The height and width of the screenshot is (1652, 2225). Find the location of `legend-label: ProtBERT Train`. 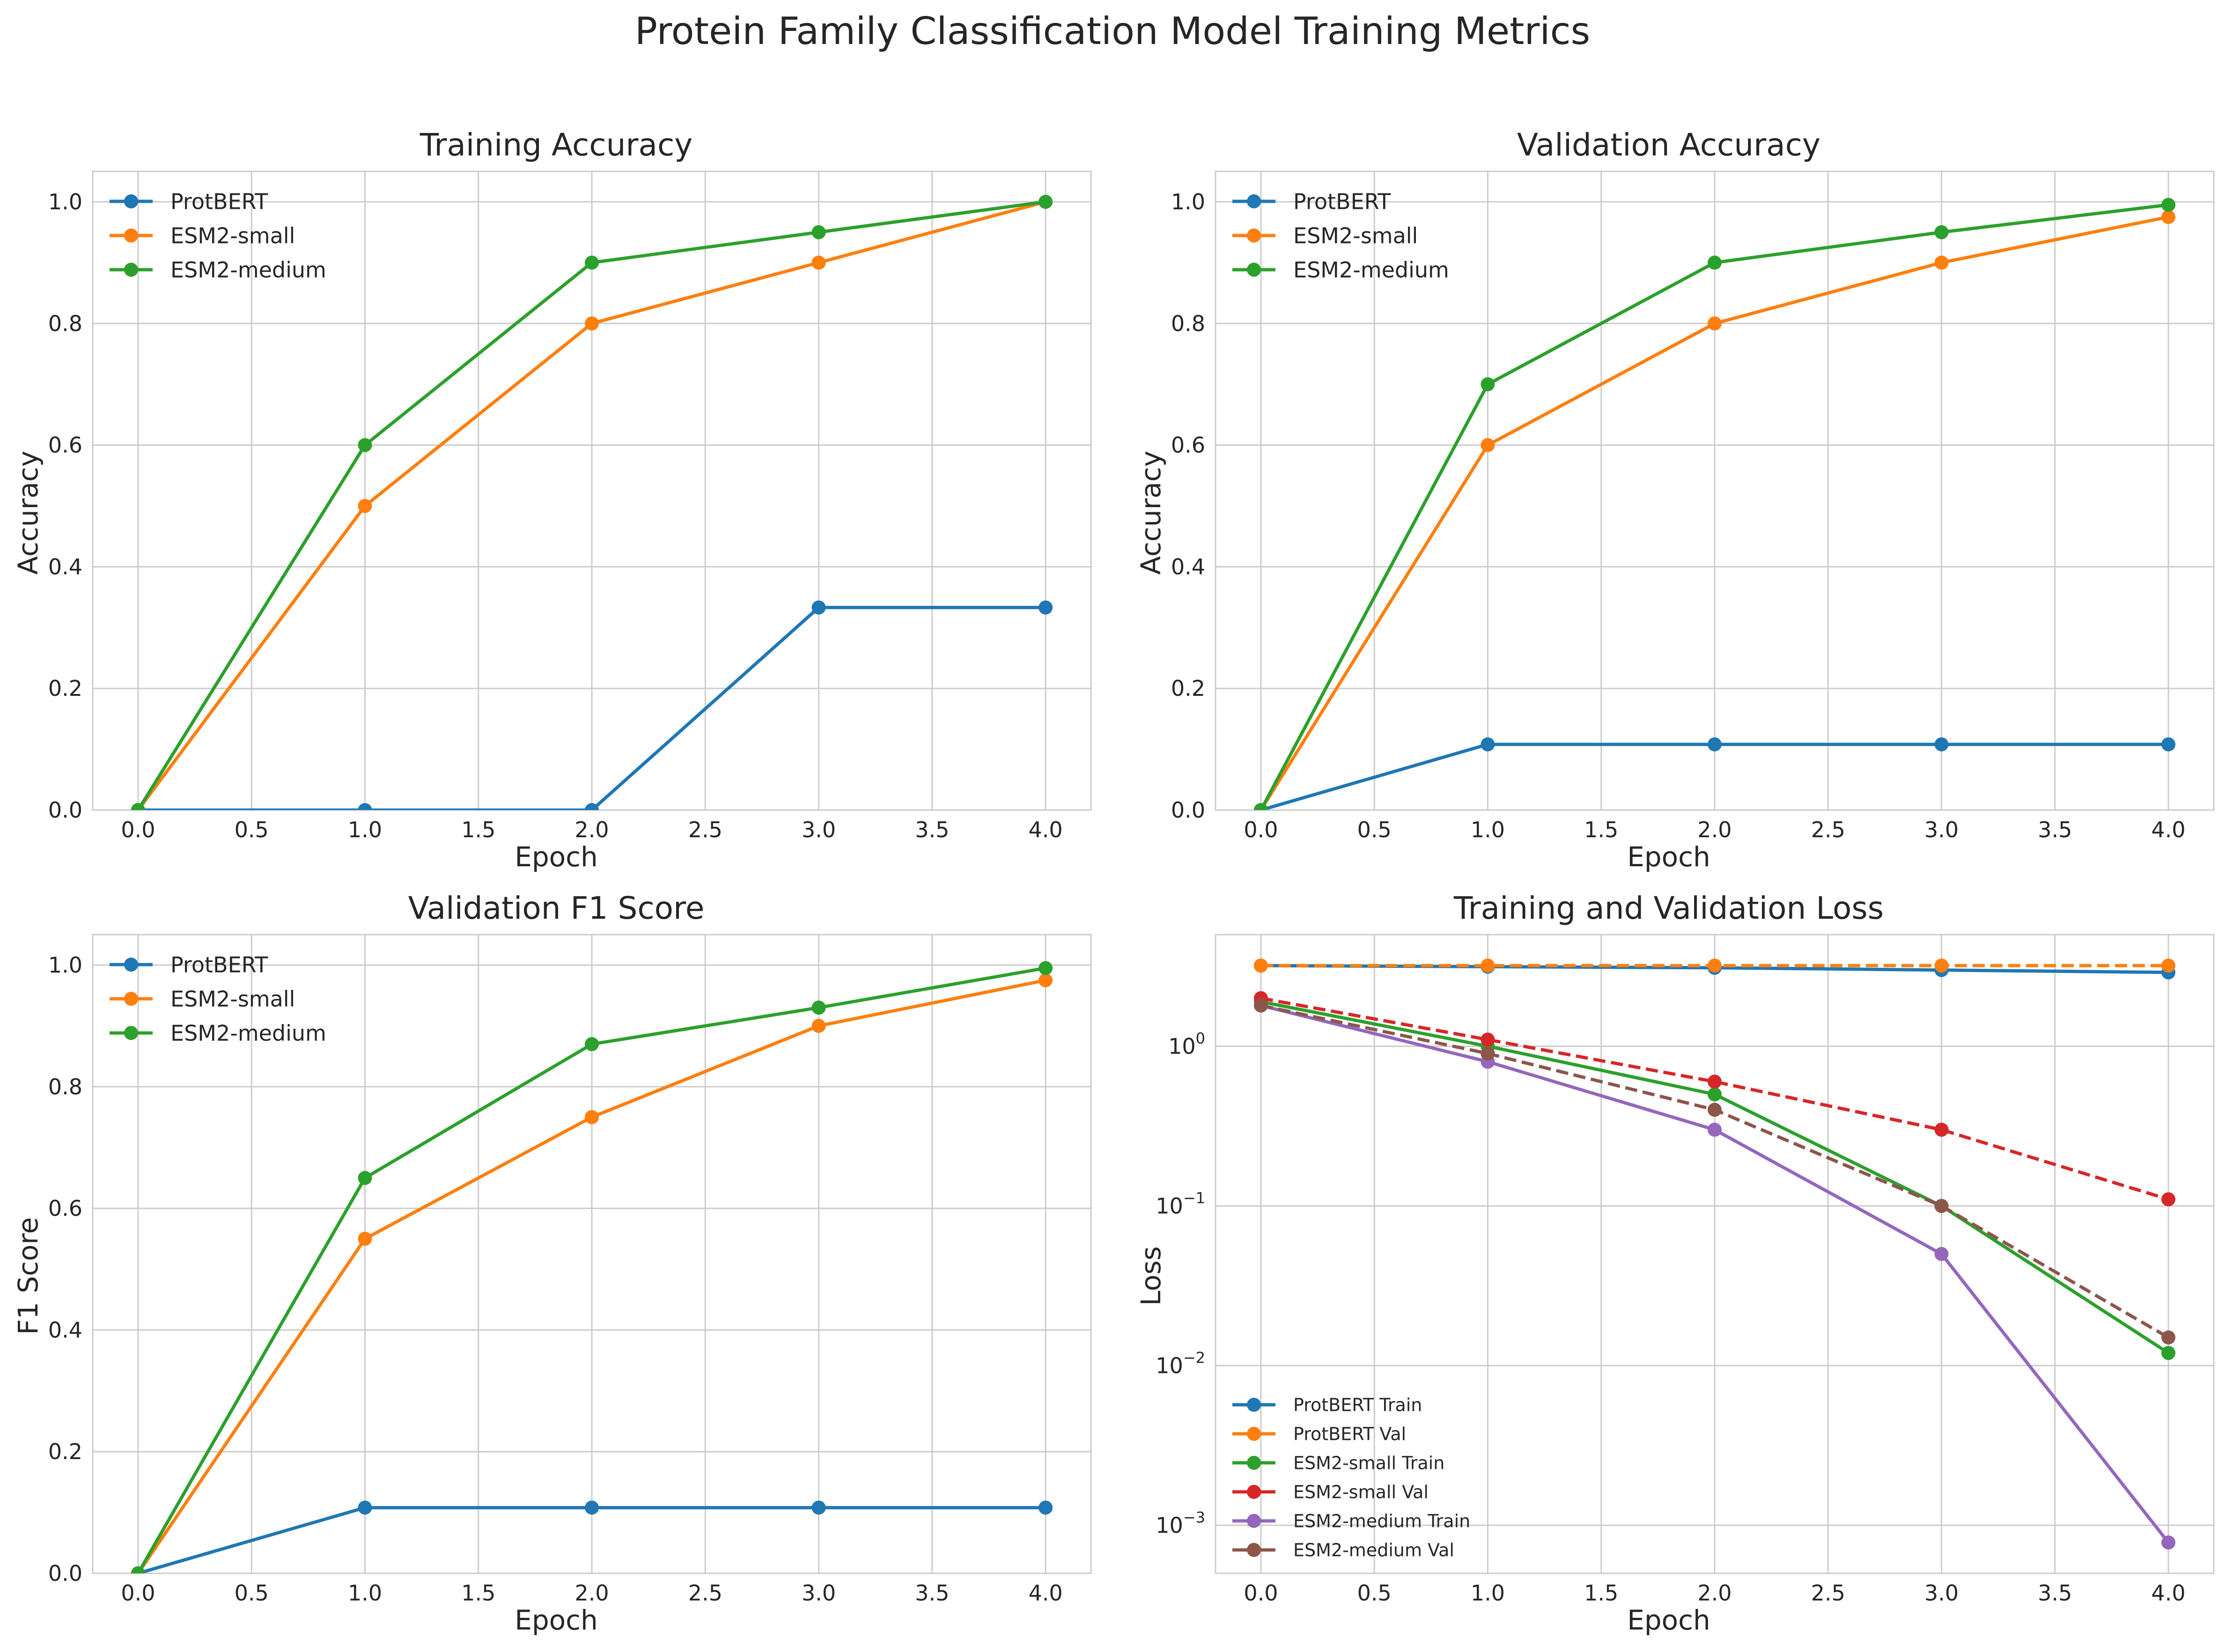

legend-label: ProtBERT Train is located at coordinates (1357, 1405).